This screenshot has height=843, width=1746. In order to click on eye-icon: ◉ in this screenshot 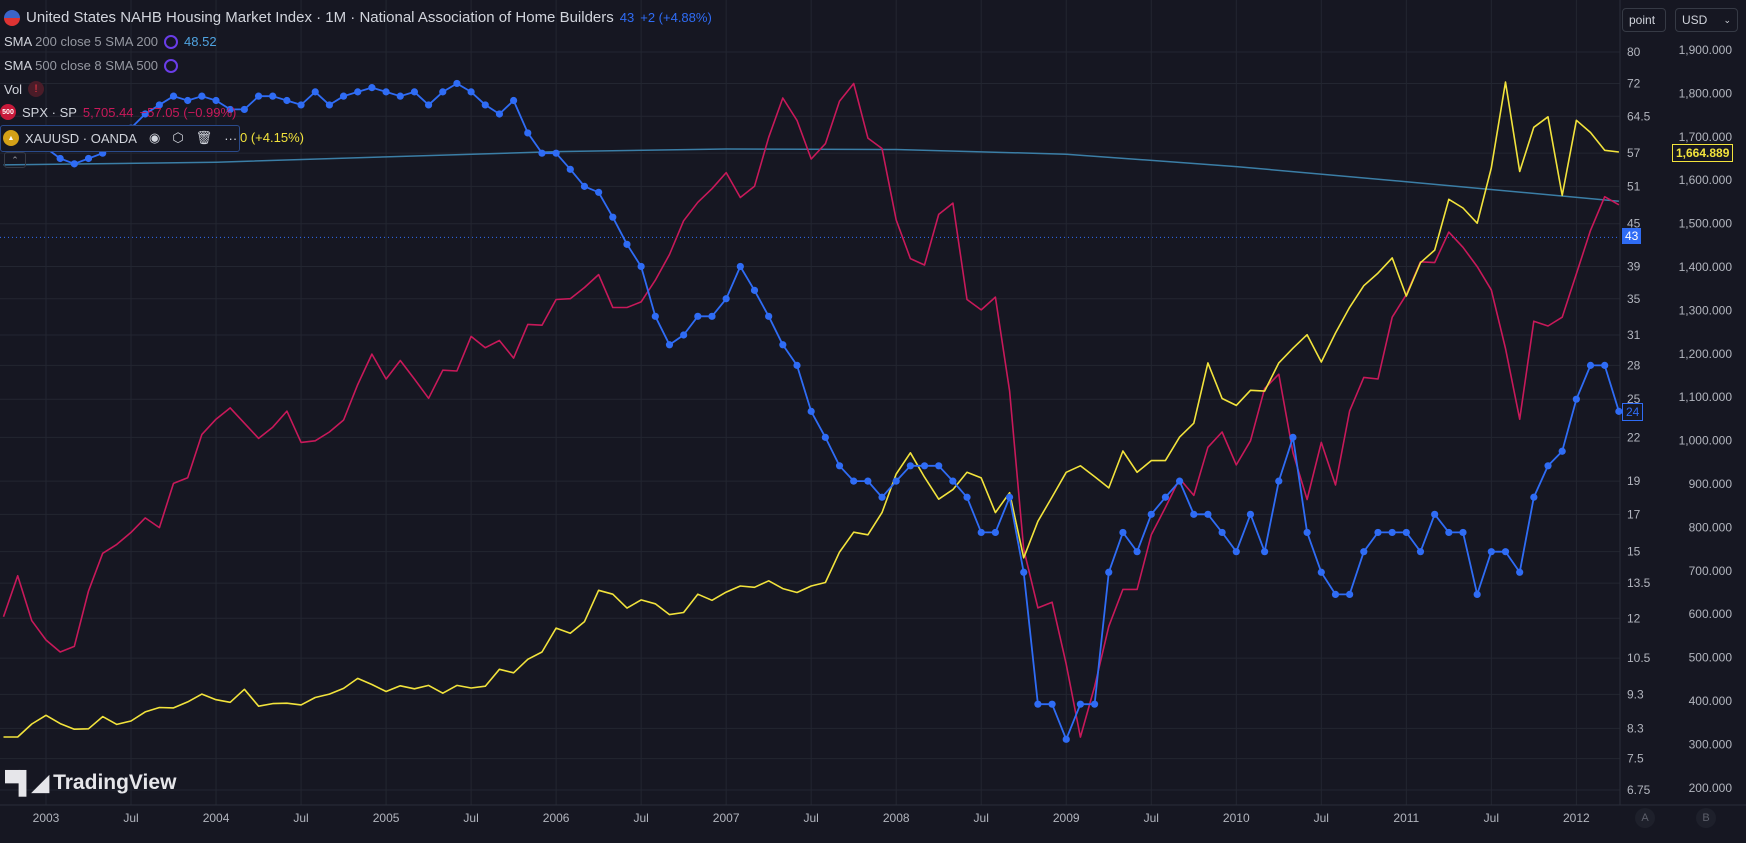, I will do `click(154, 137)`.